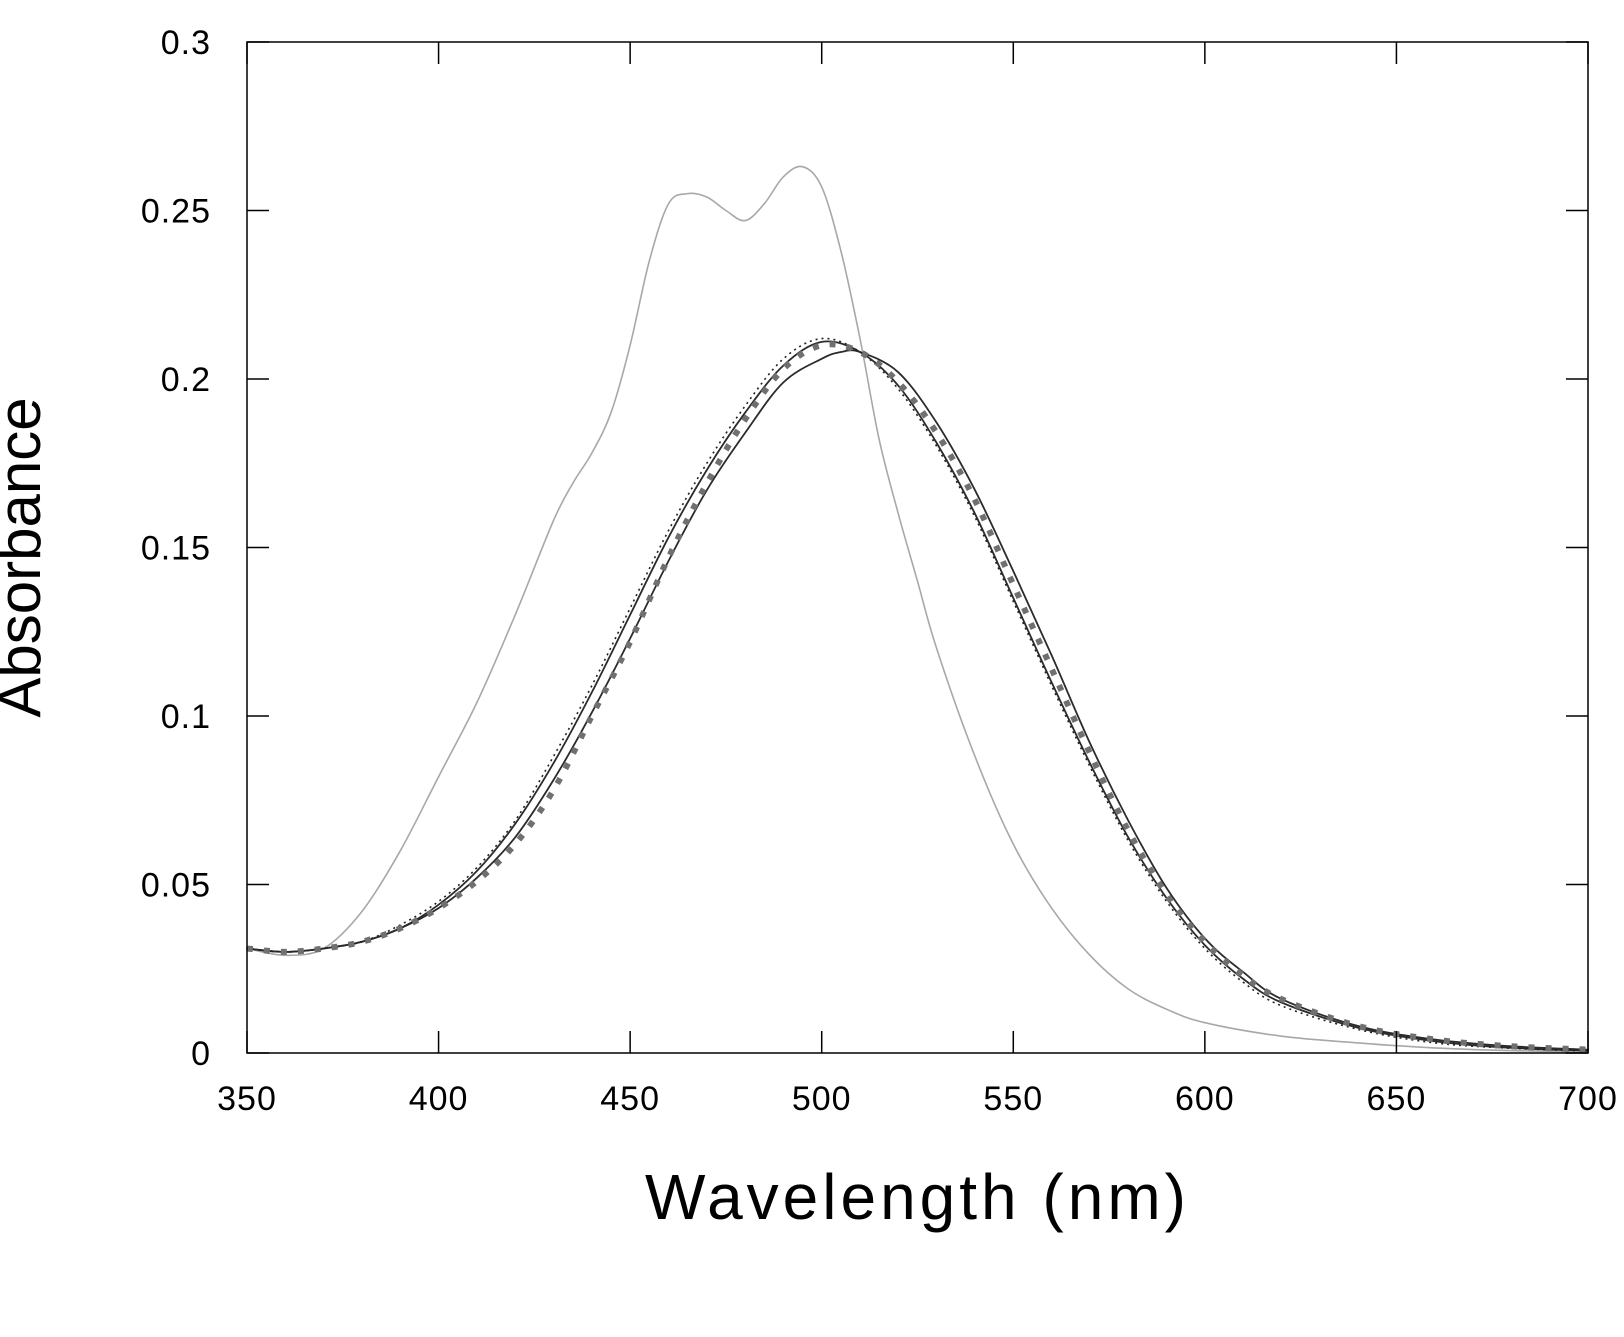 This screenshot has height=1337, width=1624. What do you see at coordinates (26, 557) in the screenshot?
I see `y-axis-title: Absorbance` at bounding box center [26, 557].